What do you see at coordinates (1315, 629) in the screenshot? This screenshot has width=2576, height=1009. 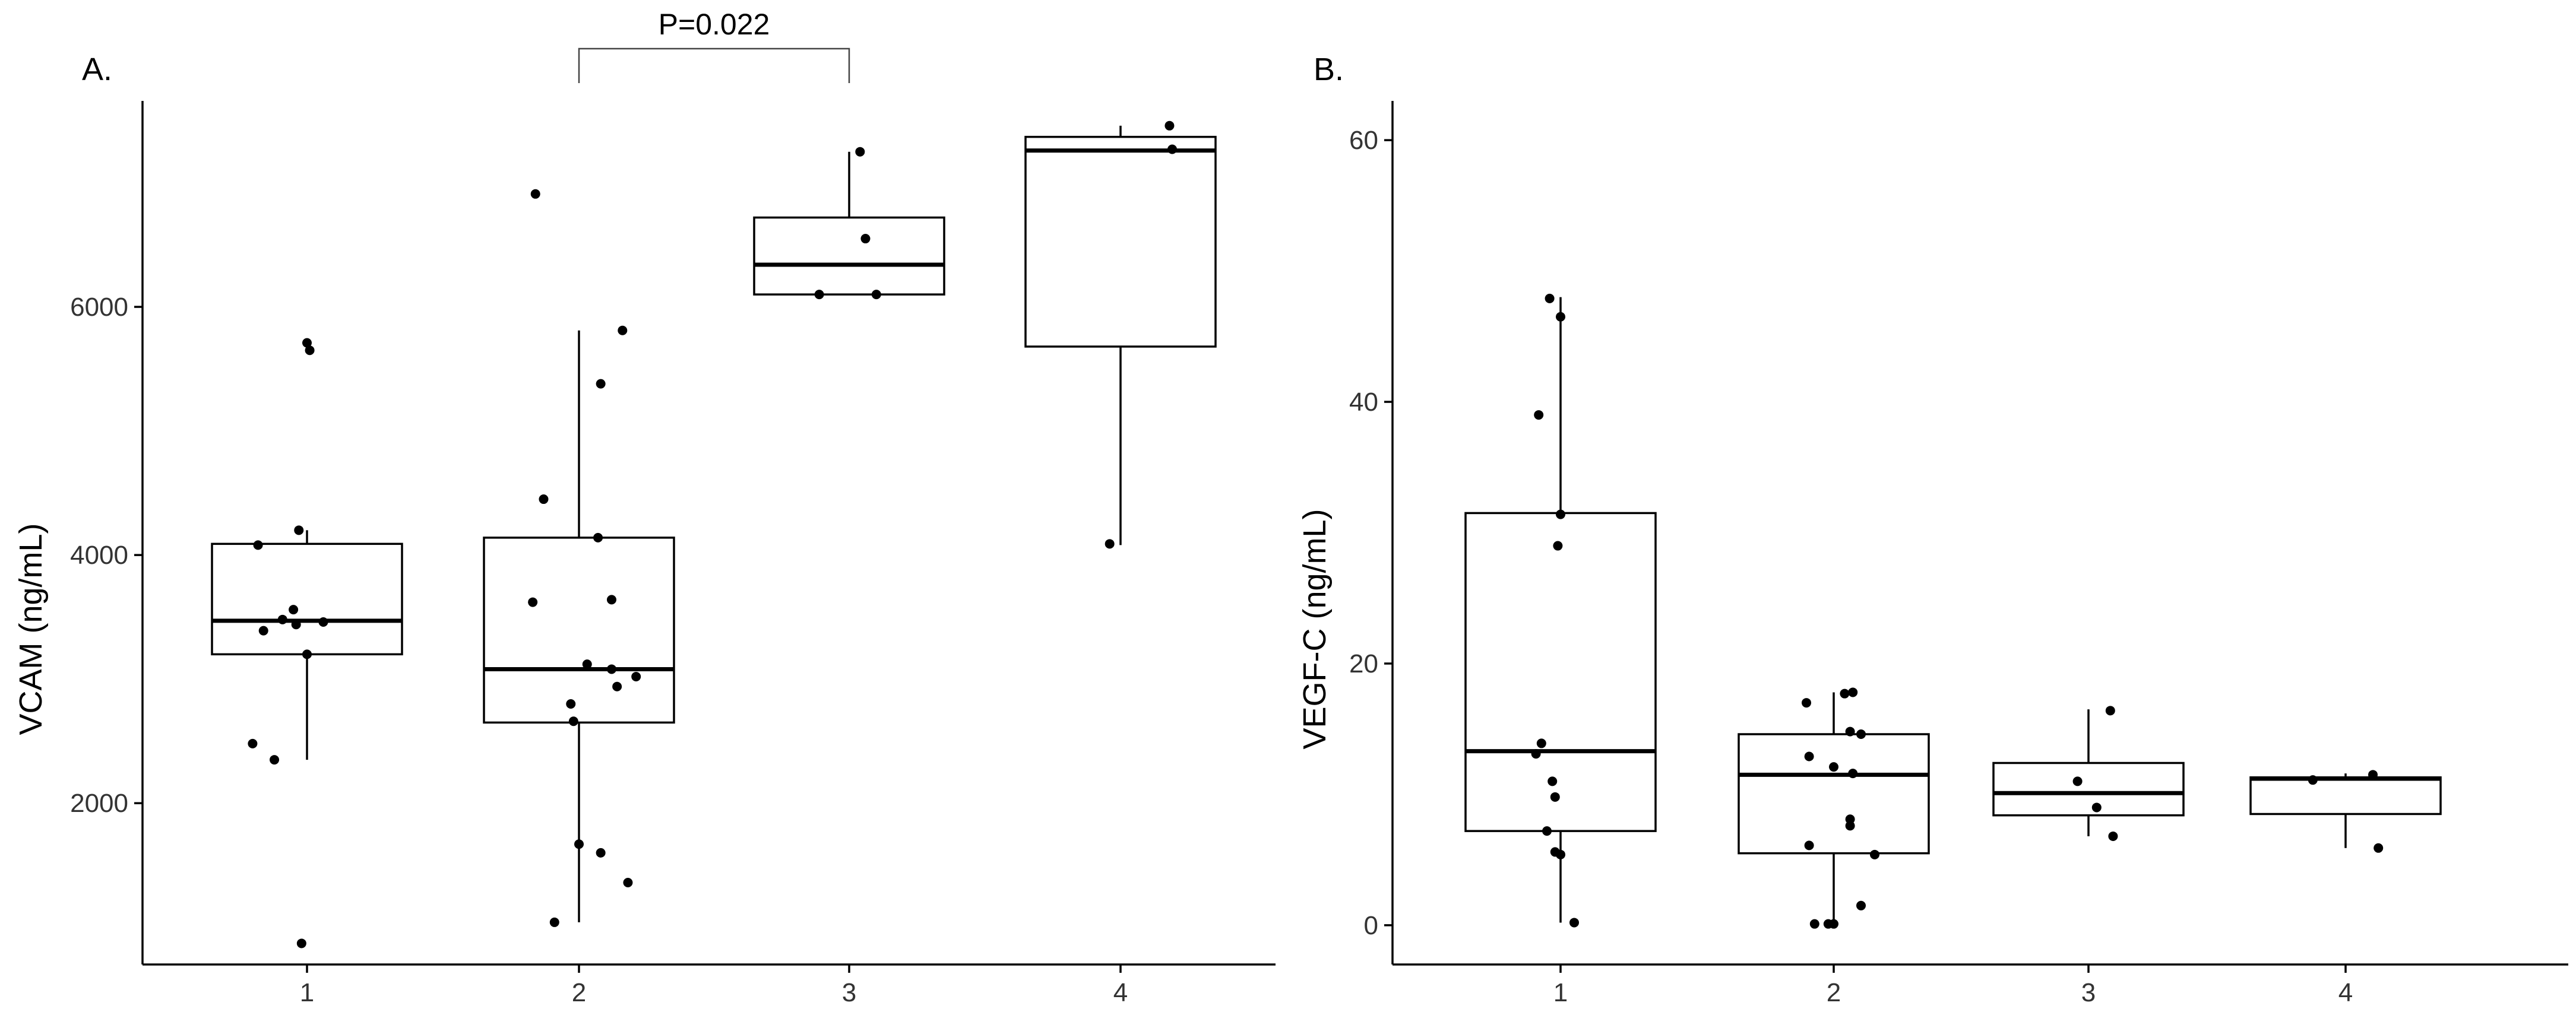 I see `panel-b-y-axis-title: VEGF-C (ng/mL)` at bounding box center [1315, 629].